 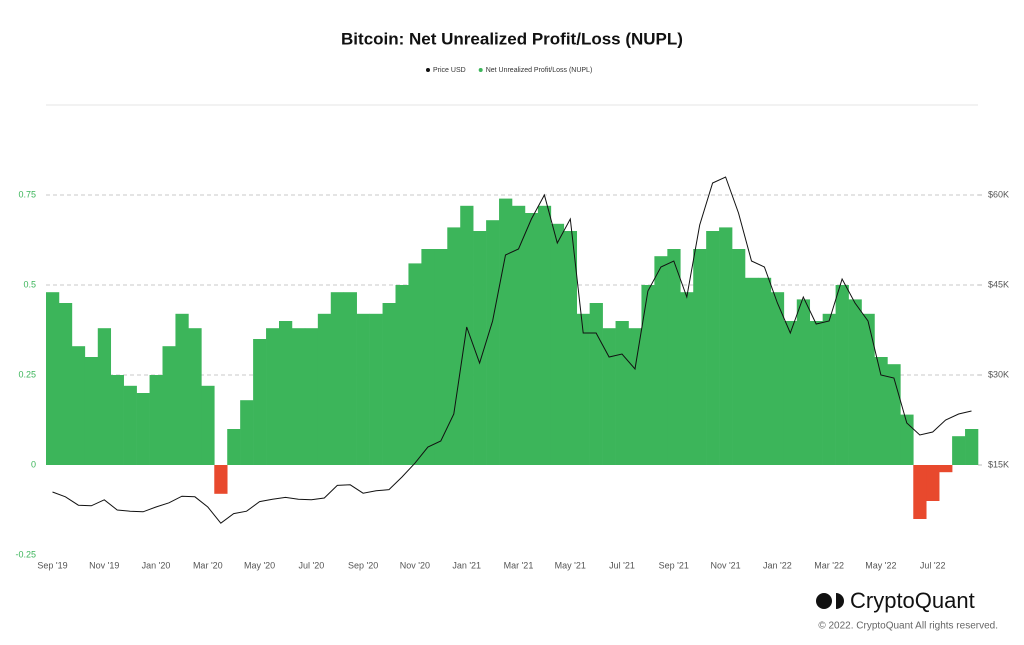 What do you see at coordinates (933, 565) in the screenshot?
I see `x-tick-label: Jul '22` at bounding box center [933, 565].